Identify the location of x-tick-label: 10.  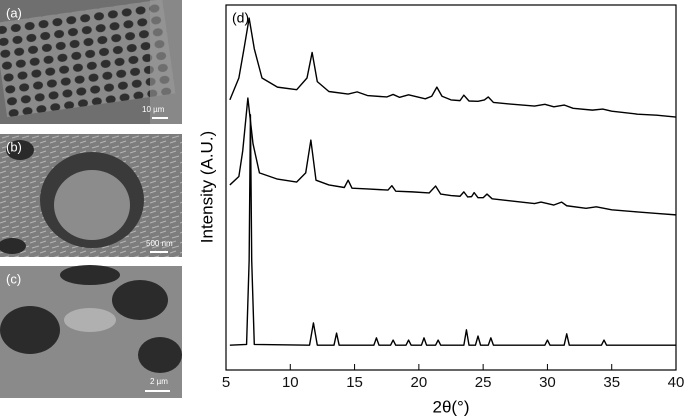
(290, 382).